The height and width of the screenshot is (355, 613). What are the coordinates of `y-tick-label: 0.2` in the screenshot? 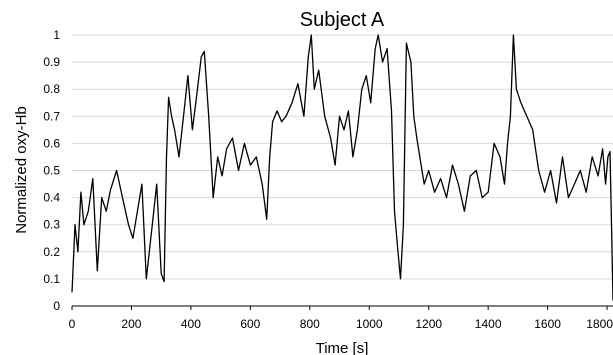 It's located at (51, 252).